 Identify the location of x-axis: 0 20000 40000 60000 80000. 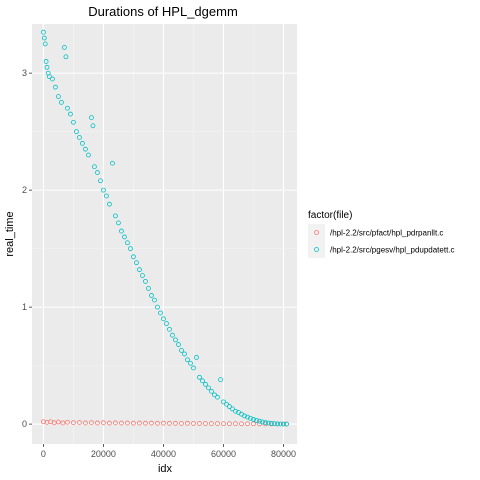
(168, 451).